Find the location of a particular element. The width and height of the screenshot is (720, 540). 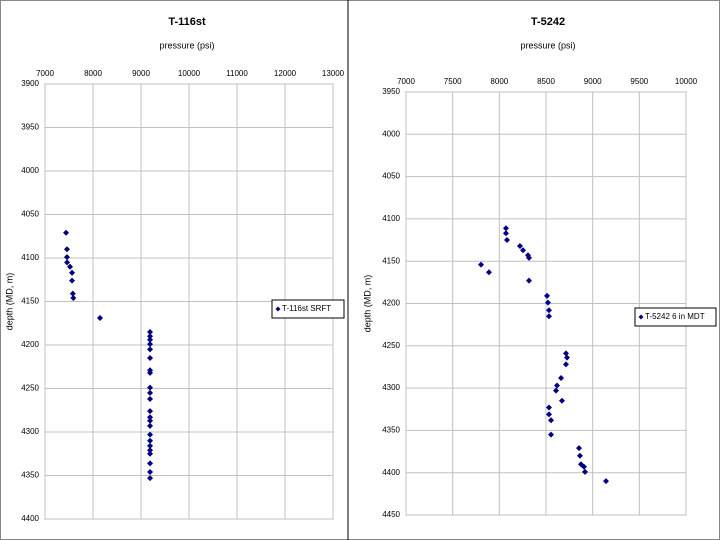

legend-label: T-116st SRFT is located at coordinates (306, 308).